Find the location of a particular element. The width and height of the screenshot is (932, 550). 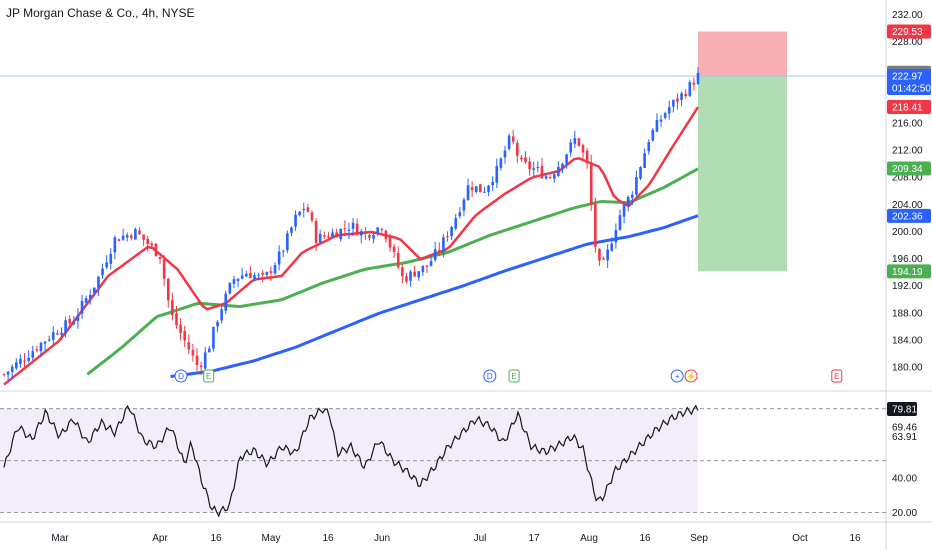

price-tag: 218.41 is located at coordinates (909, 107).